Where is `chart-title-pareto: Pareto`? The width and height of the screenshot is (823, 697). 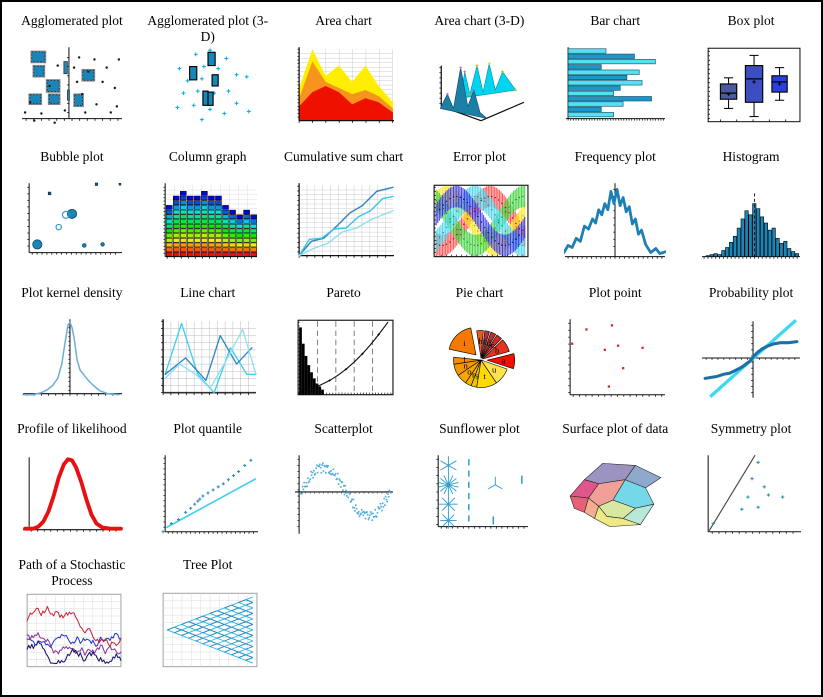 chart-title-pareto: Pareto is located at coordinates (343, 292).